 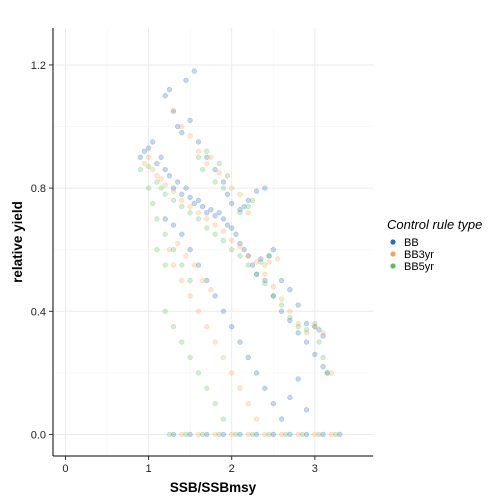 I want to click on x-ticks: 0 1 2 3, so click(x=190, y=465).